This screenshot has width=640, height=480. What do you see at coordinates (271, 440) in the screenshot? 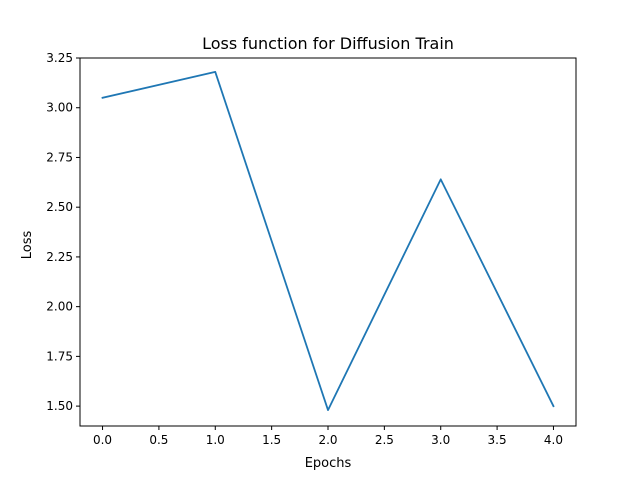
I see `x-tick-label: 1.5` at bounding box center [271, 440].